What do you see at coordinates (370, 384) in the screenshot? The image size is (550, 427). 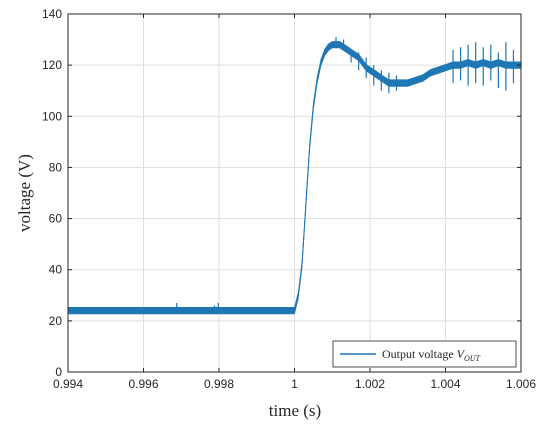 I see `x-tick-label: 1.002` at bounding box center [370, 384].